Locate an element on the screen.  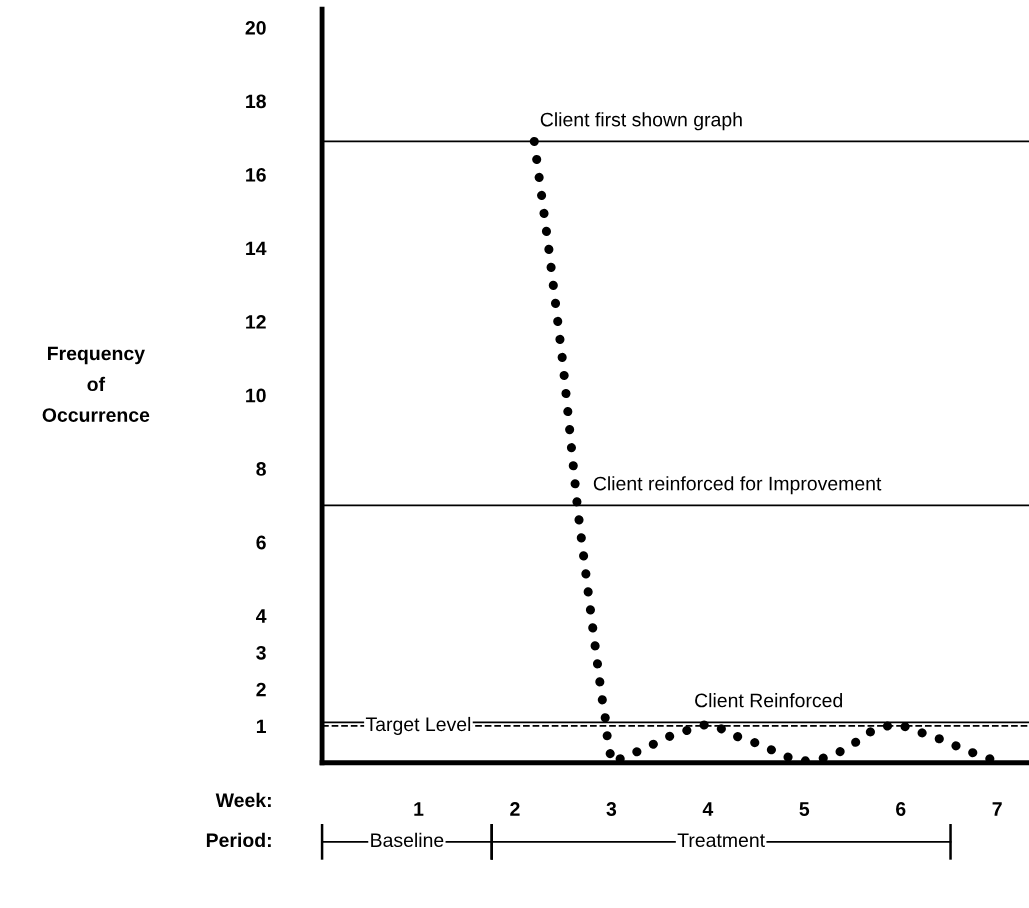
y-tick-label: 1 is located at coordinates (261, 726).